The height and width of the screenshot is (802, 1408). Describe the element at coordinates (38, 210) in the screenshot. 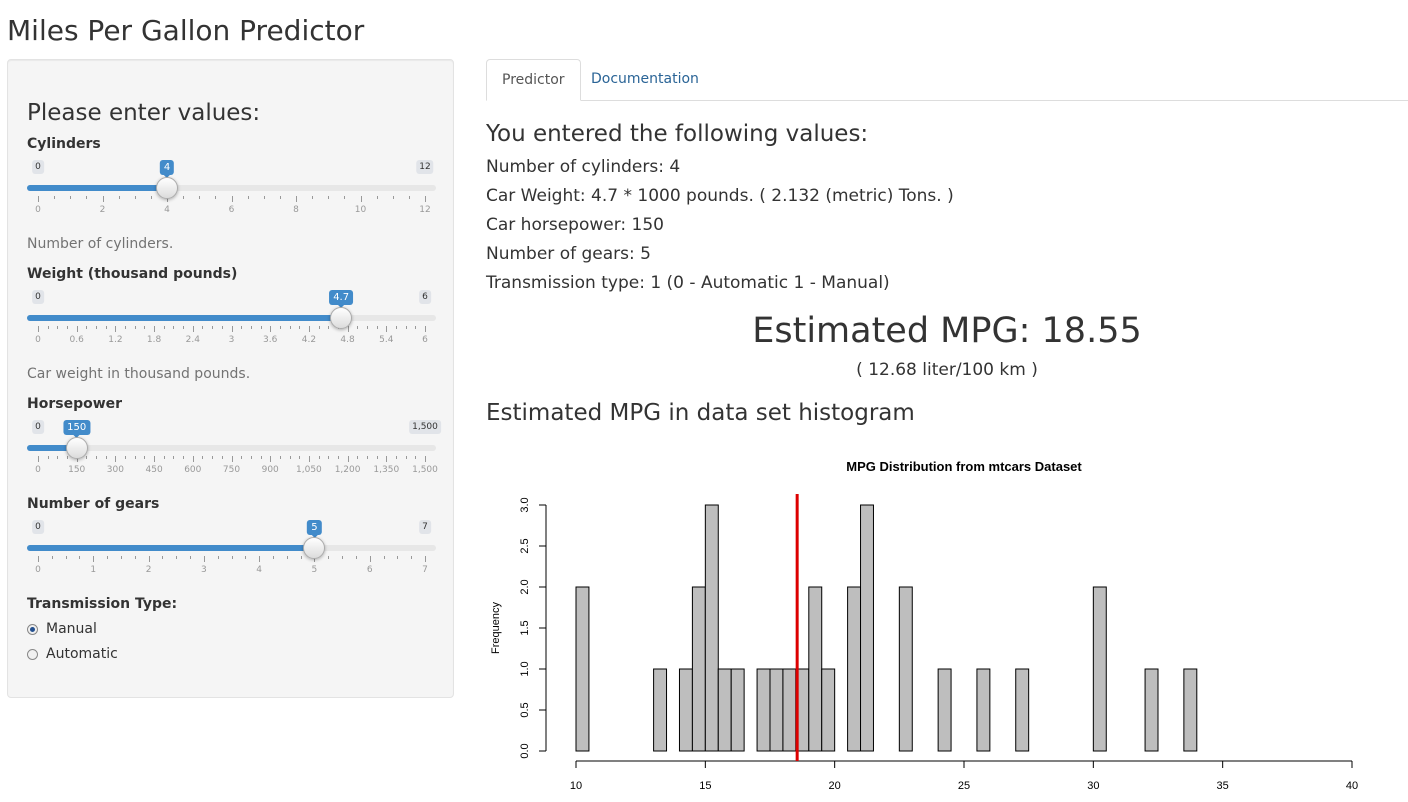

I see `cylinders-tick-label: 0` at that location.